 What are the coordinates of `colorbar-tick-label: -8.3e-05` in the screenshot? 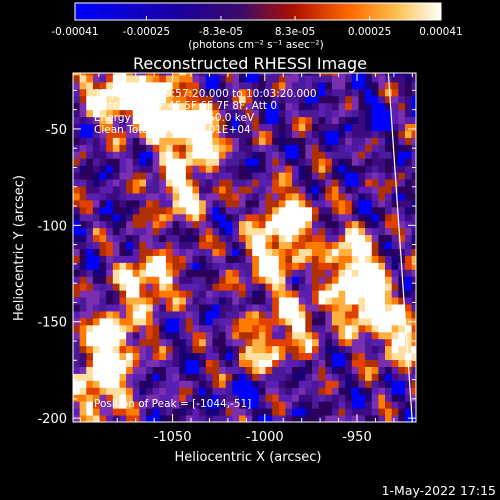 It's located at (221, 32).